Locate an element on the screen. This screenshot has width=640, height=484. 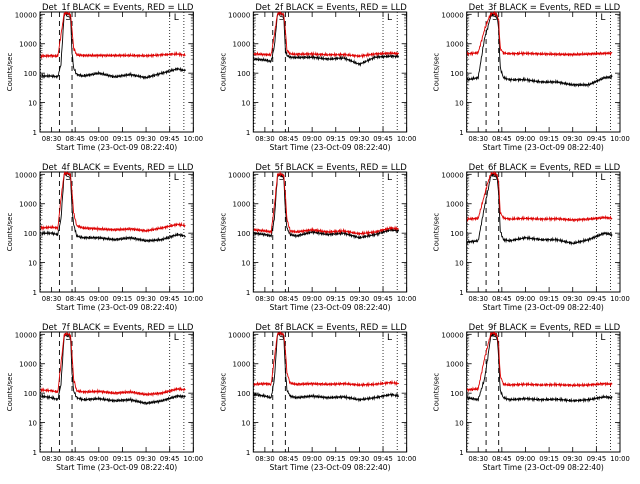
panel-title: Det_4f BLACK = Events, RED = LLD is located at coordinates (118, 168).